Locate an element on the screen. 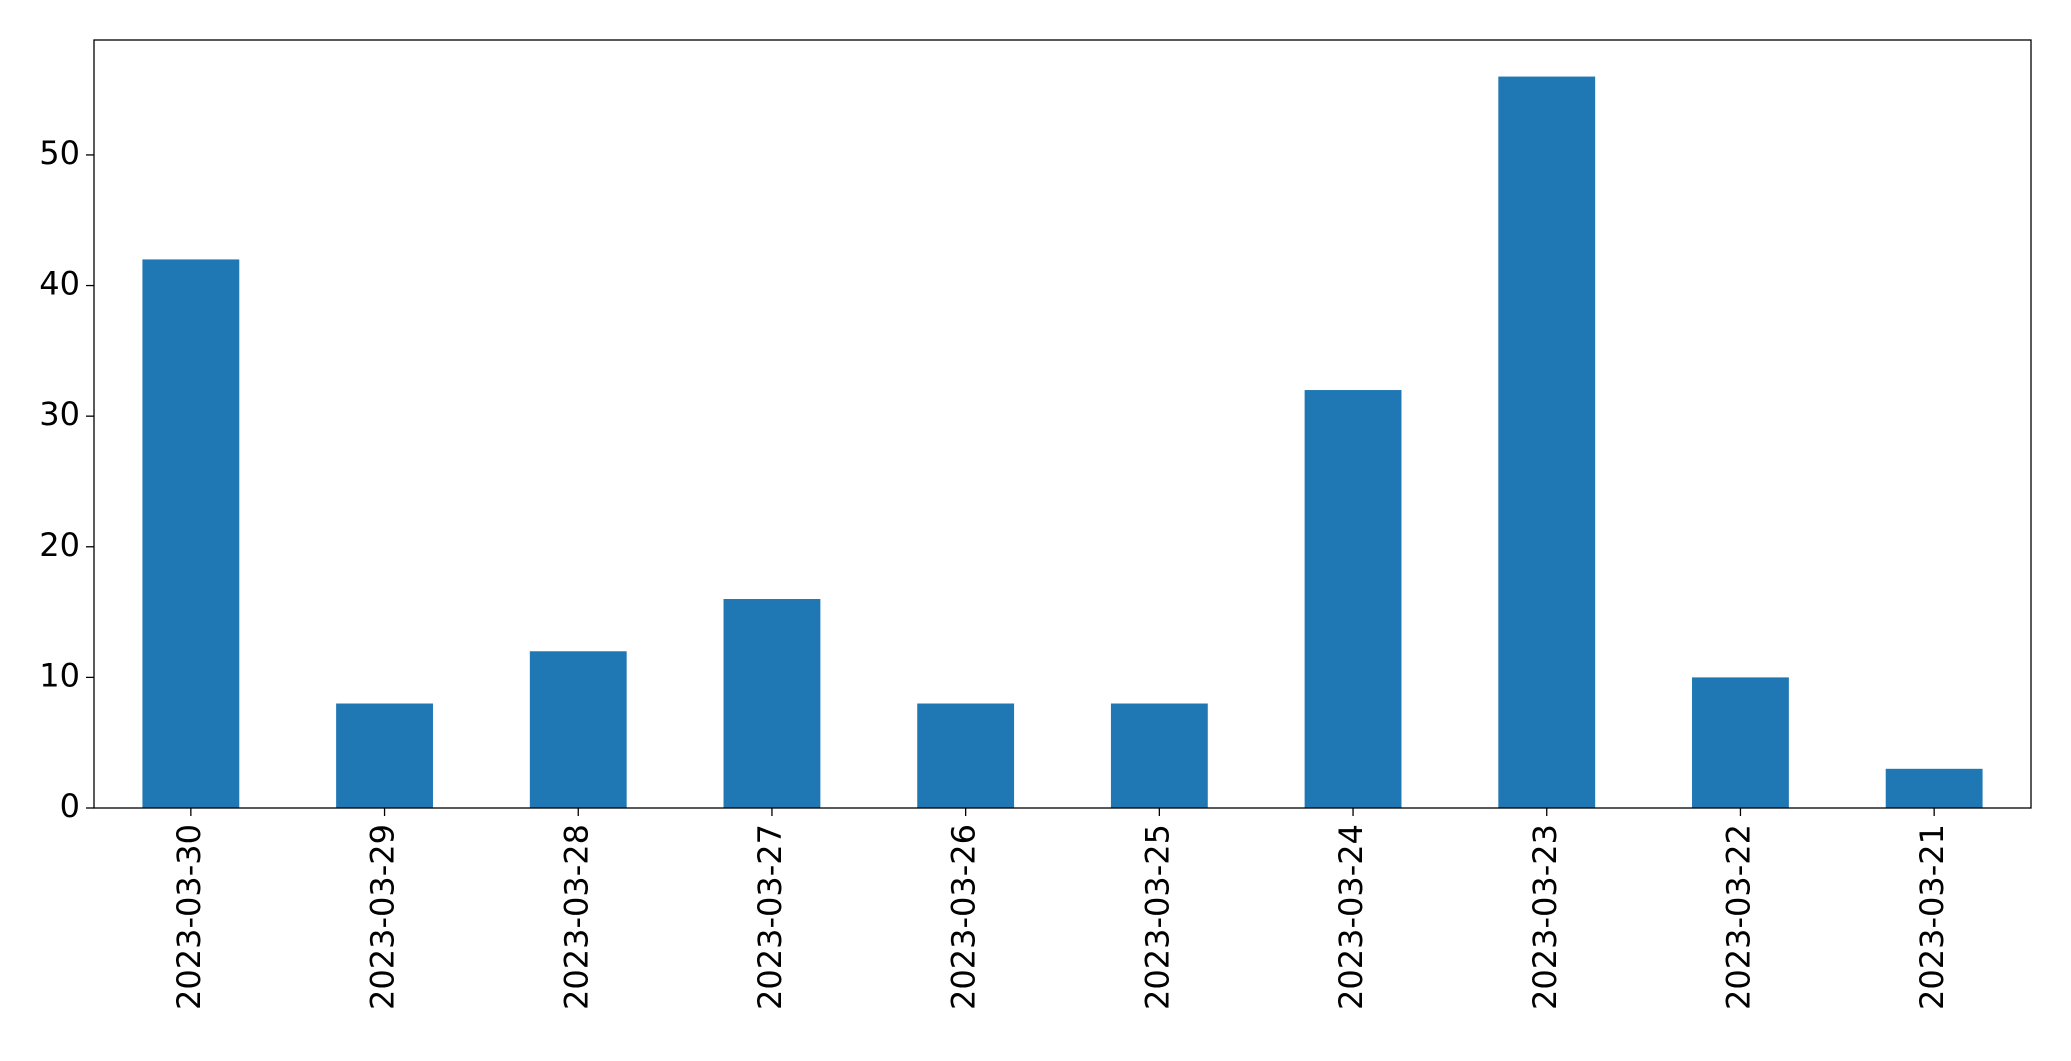 The width and height of the screenshot is (2071, 1061). x-tick-label: 2023-03-21 is located at coordinates (1932, 917).